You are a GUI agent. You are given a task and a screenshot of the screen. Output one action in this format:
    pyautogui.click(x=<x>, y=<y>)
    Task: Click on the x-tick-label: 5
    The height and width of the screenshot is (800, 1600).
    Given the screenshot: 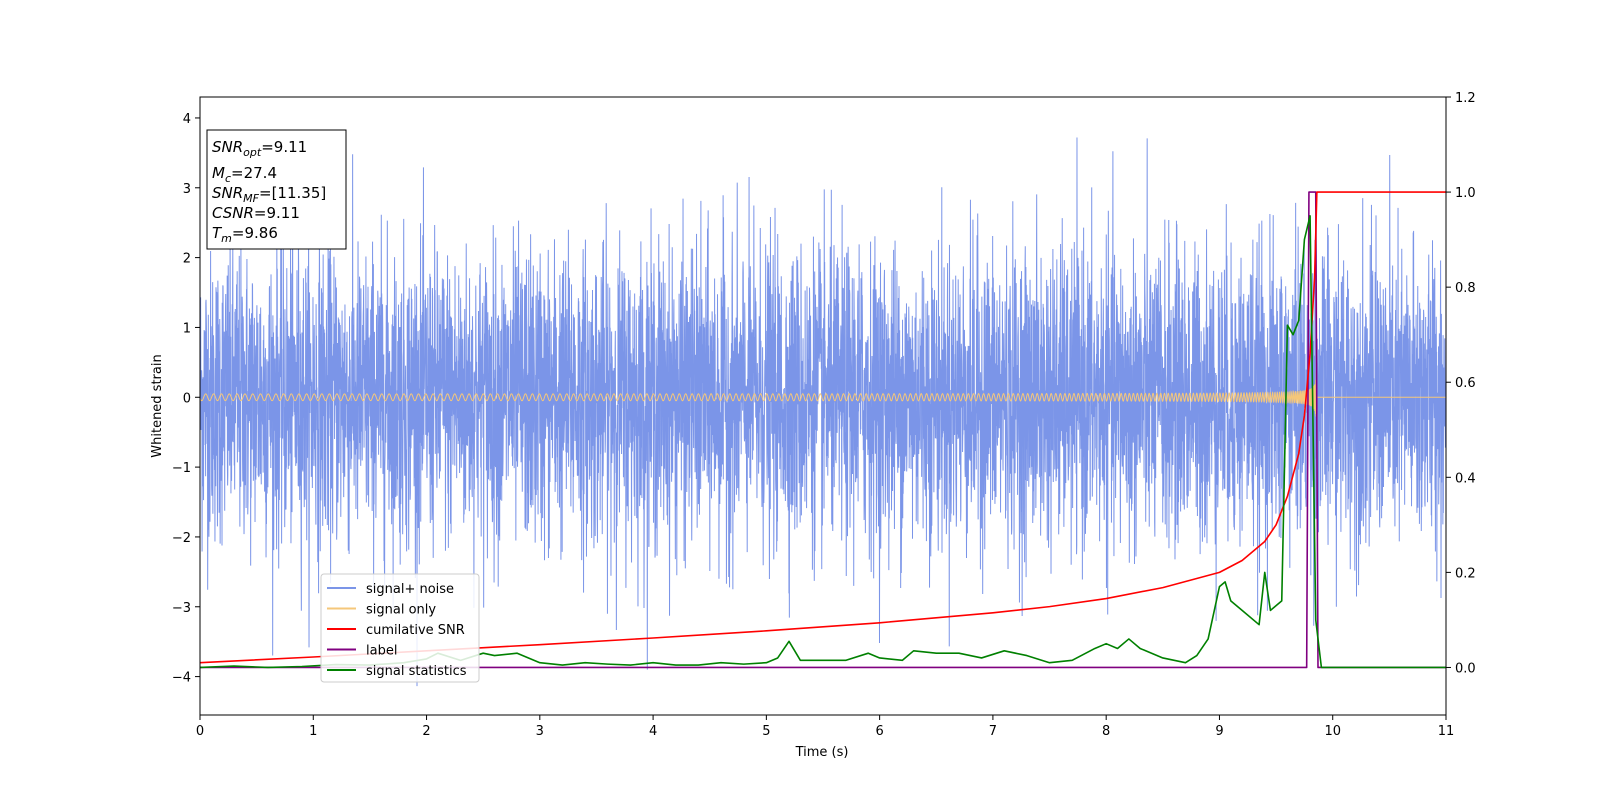 What is the action you would take?
    pyautogui.click(x=766, y=731)
    